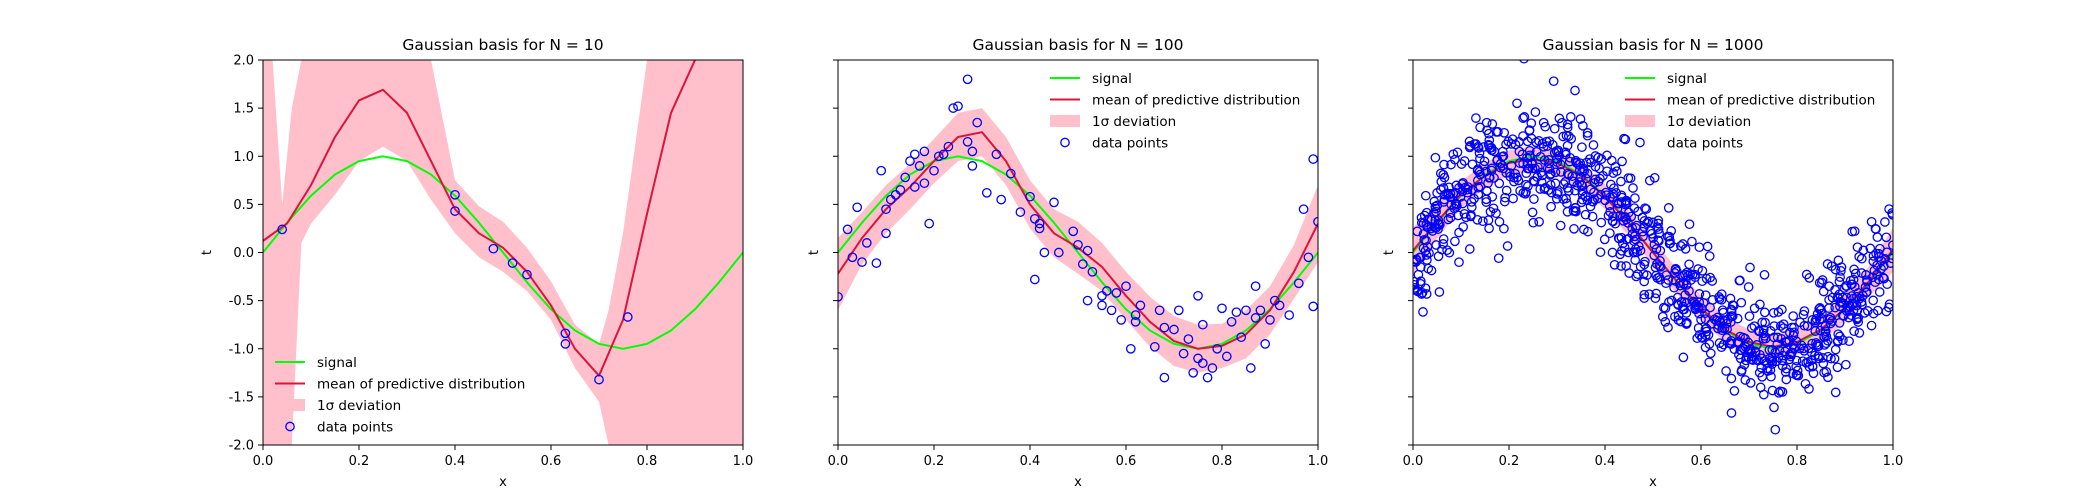 The height and width of the screenshot is (500, 2100). I want to click on x-tick-label: 0.6, so click(1126, 461).